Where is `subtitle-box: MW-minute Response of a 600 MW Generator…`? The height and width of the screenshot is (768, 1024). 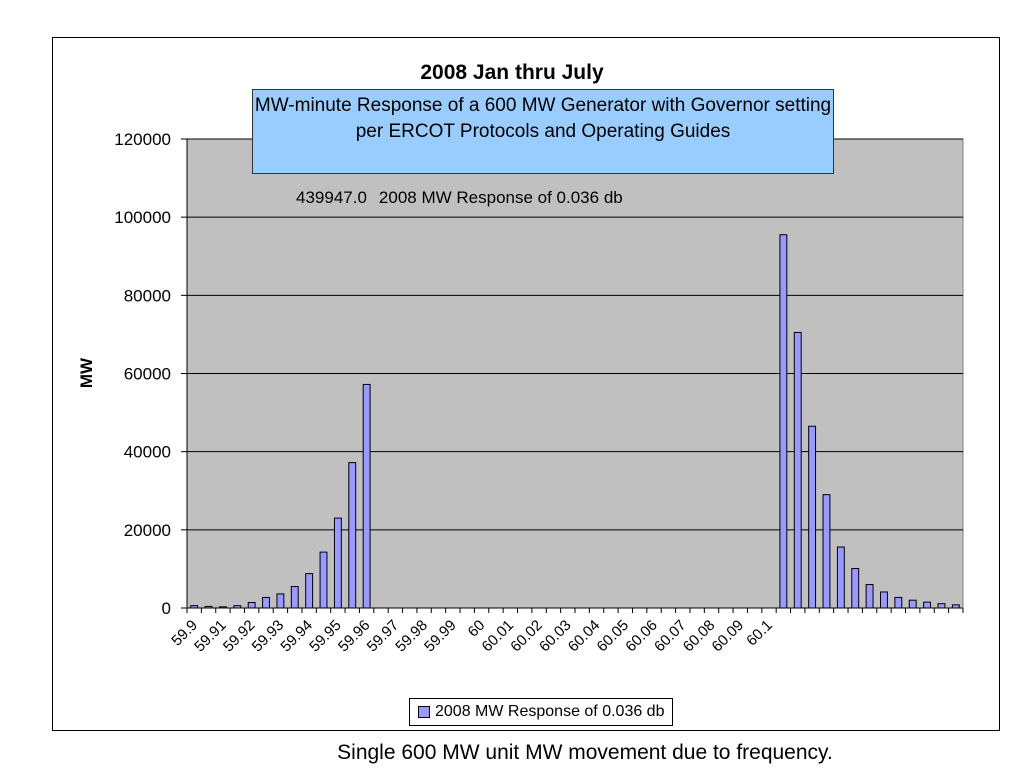
subtitle-box: MW-minute Response of a 600 MW Generator… is located at coordinates (543, 131).